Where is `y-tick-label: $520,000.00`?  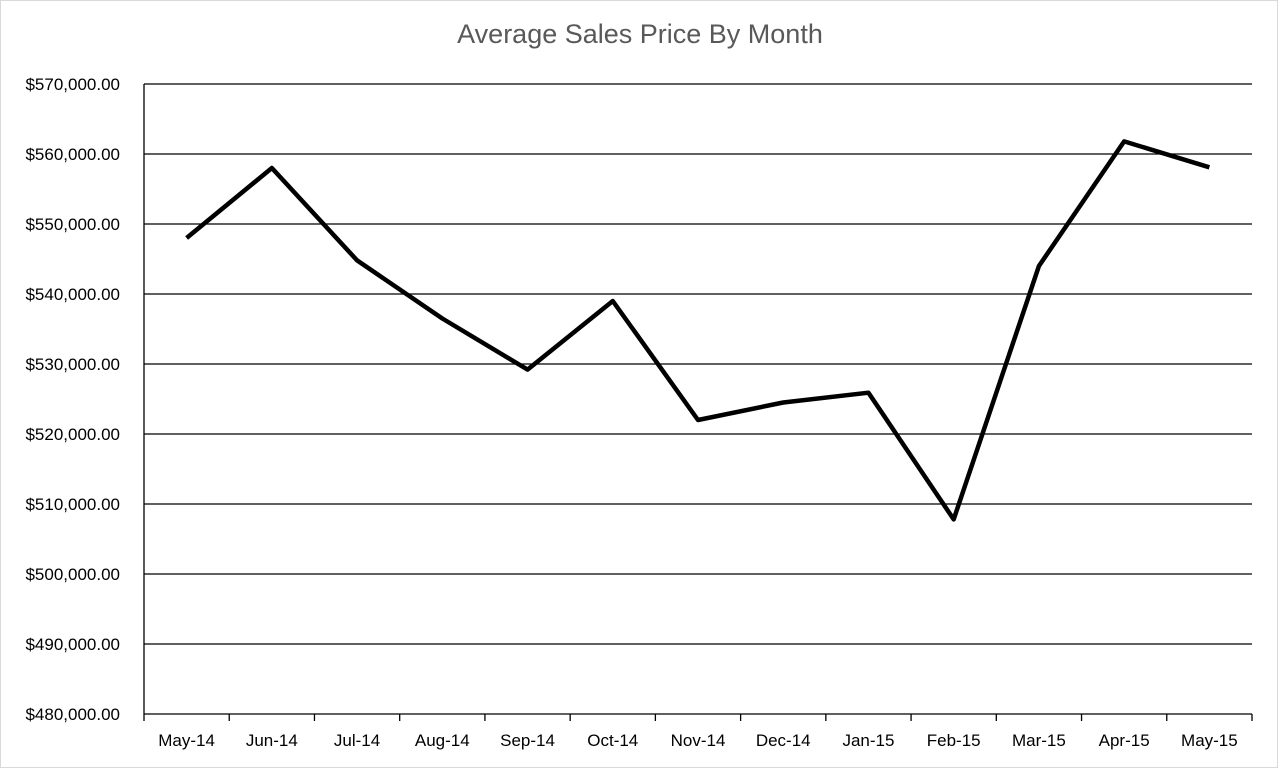 y-tick-label: $520,000.00 is located at coordinates (72, 434).